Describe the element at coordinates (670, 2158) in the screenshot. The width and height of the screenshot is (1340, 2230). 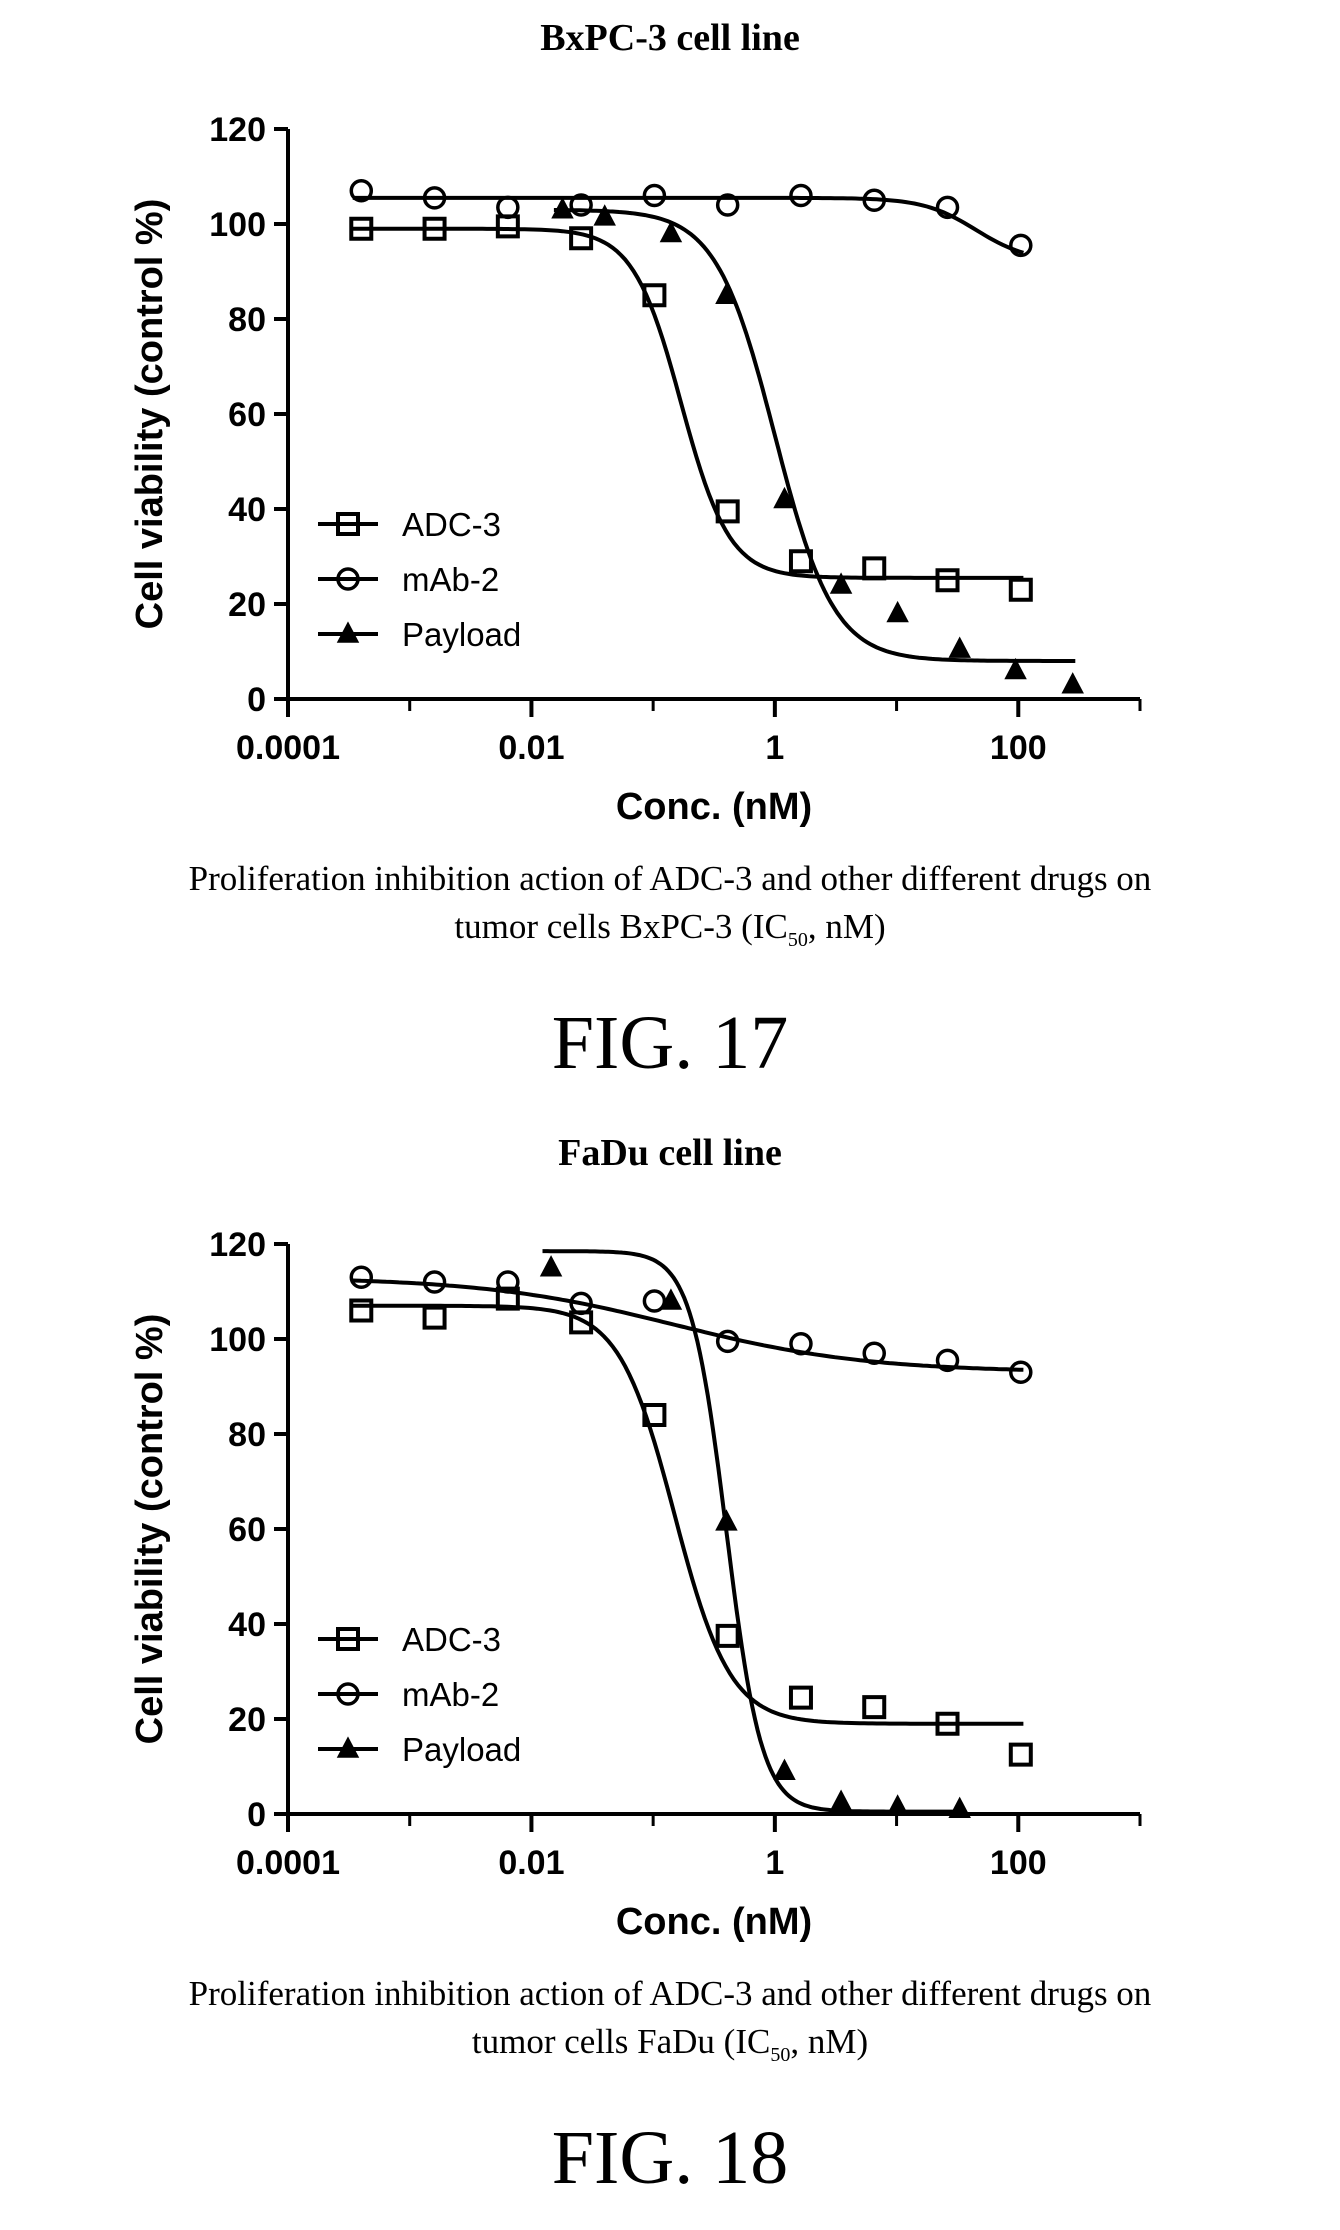
I see `figure-label: FIG. 18` at that location.